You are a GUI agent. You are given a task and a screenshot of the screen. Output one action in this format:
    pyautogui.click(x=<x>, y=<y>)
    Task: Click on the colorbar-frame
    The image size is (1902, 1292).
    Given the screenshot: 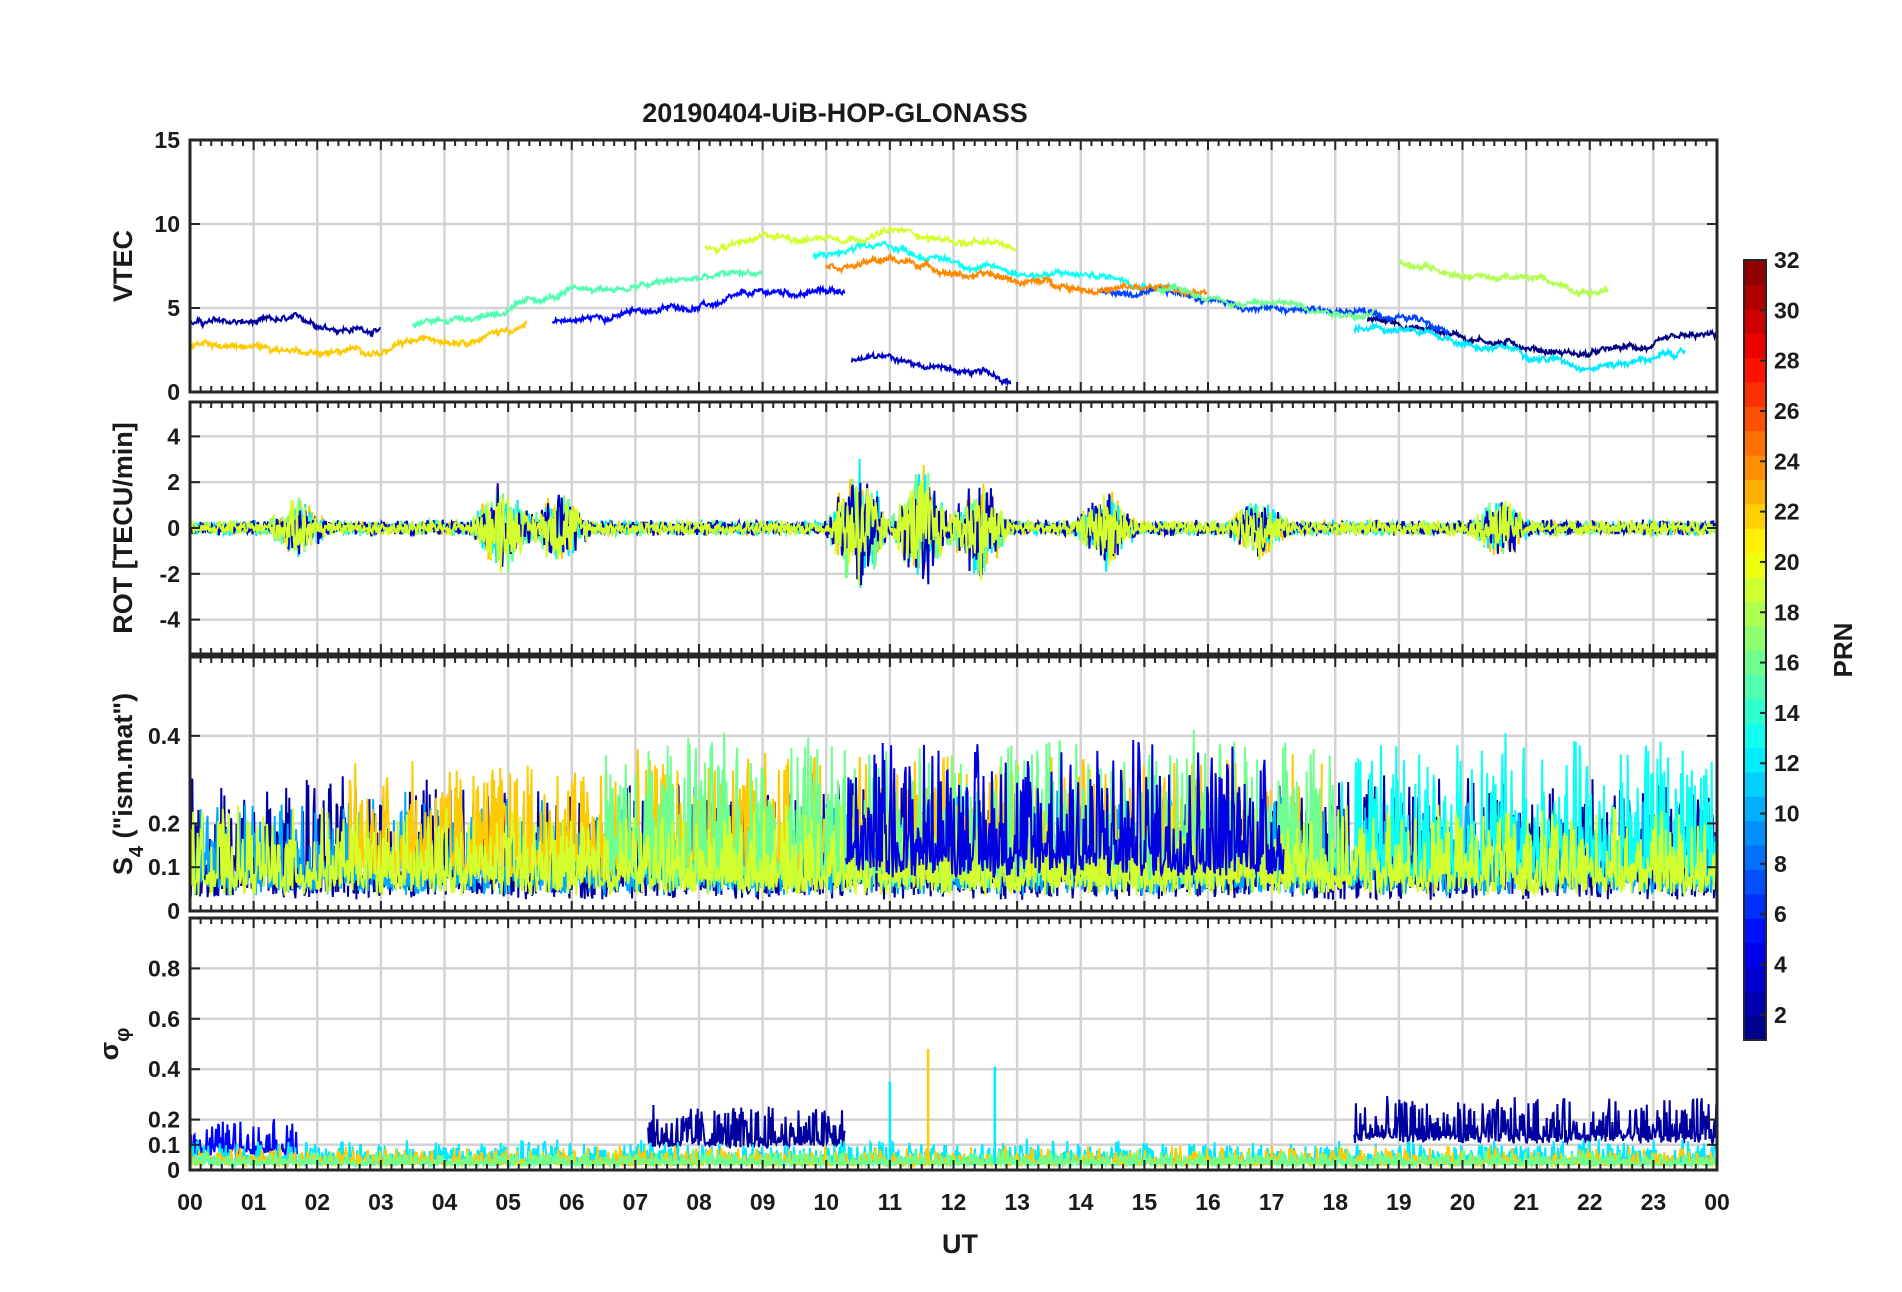 What is the action you would take?
    pyautogui.click(x=1755, y=650)
    